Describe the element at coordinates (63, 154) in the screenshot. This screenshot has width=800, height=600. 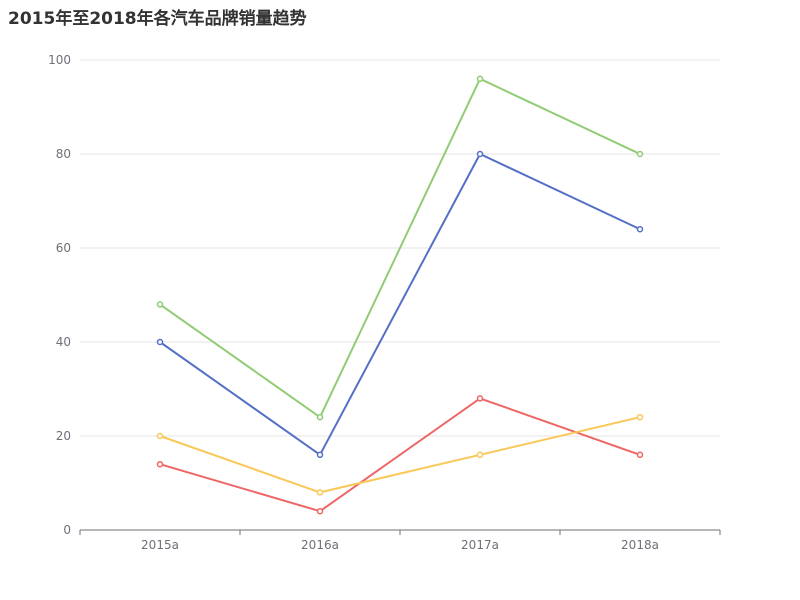
I see `y-tick-label: 80` at that location.